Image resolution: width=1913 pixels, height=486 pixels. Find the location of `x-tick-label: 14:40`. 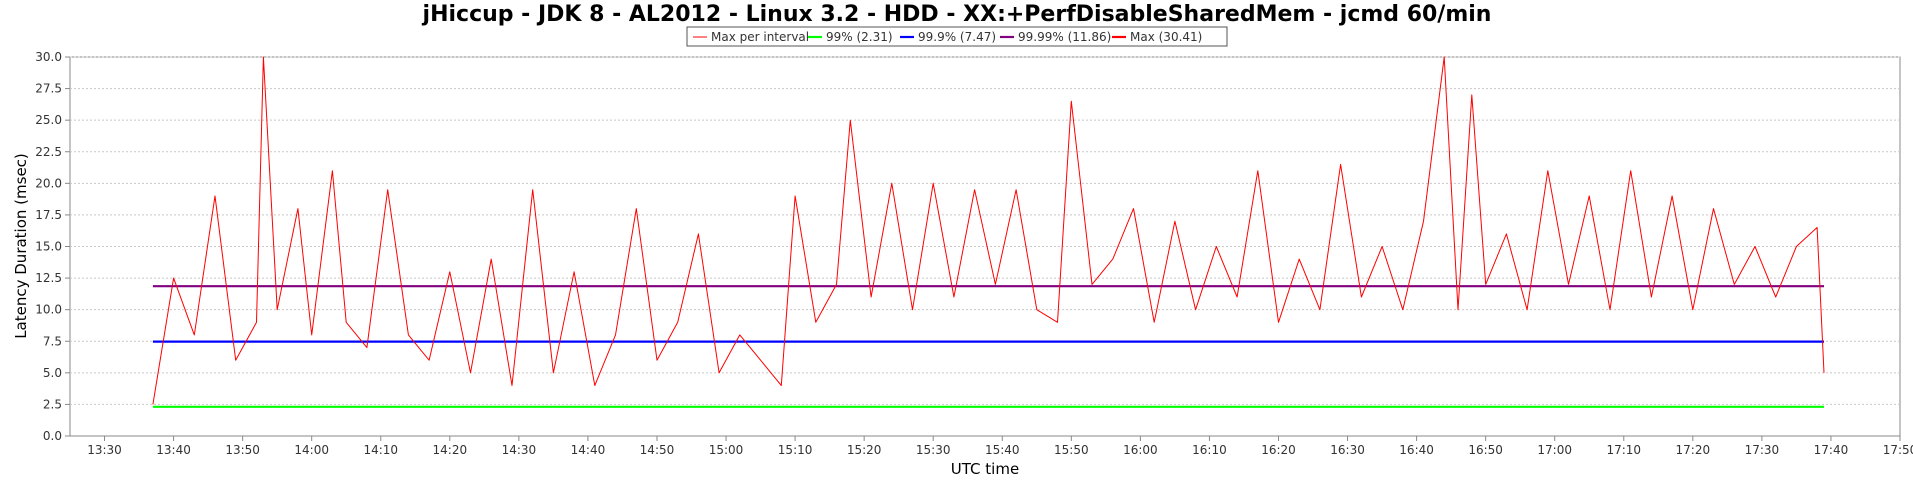

x-tick-label: 14:40 is located at coordinates (588, 450).